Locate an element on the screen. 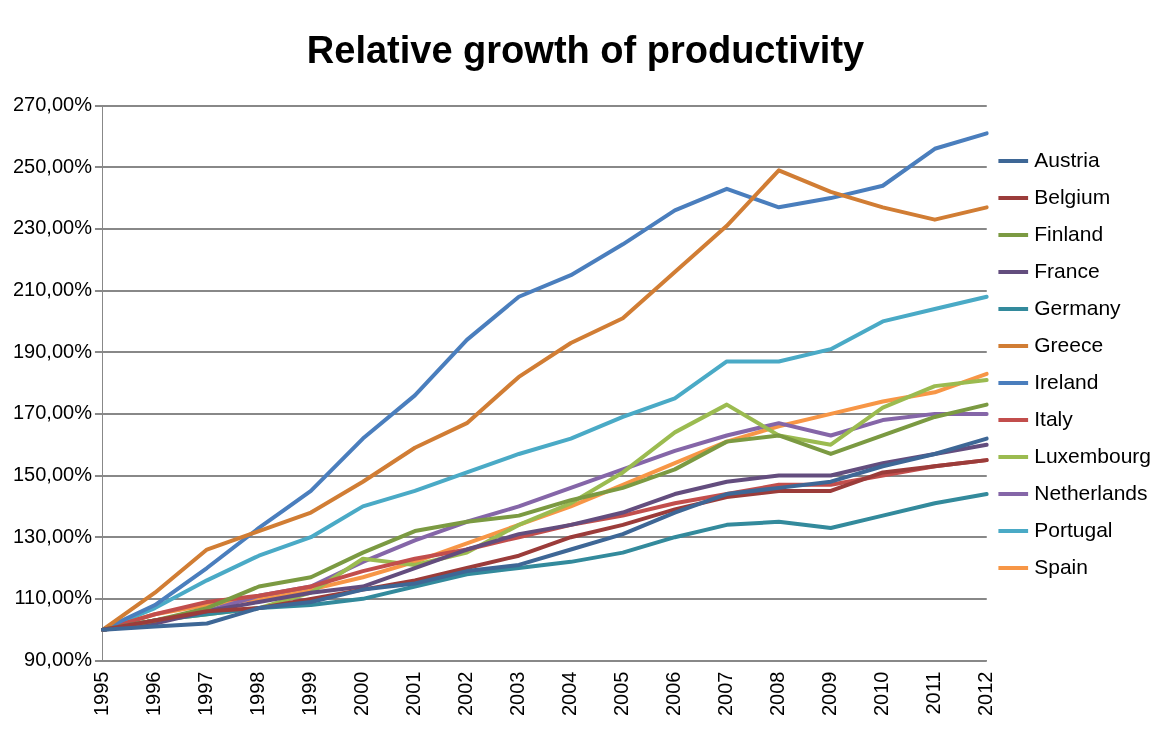 This screenshot has height=729, width=1171. x-tick-label: 1999 is located at coordinates (309, 694).